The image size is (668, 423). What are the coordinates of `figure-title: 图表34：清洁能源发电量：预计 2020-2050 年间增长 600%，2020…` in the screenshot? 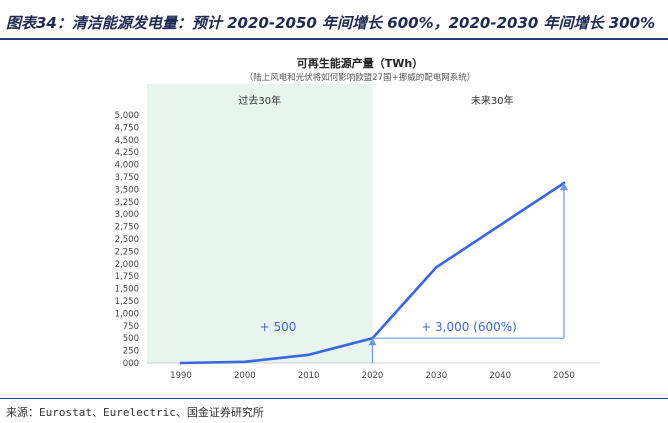 It's located at (331, 23).